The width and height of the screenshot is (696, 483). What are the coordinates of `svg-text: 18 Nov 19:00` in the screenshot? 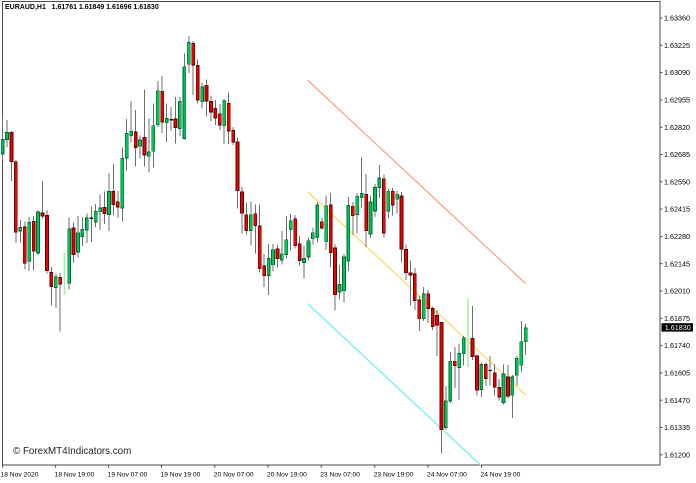 It's located at (75, 474).